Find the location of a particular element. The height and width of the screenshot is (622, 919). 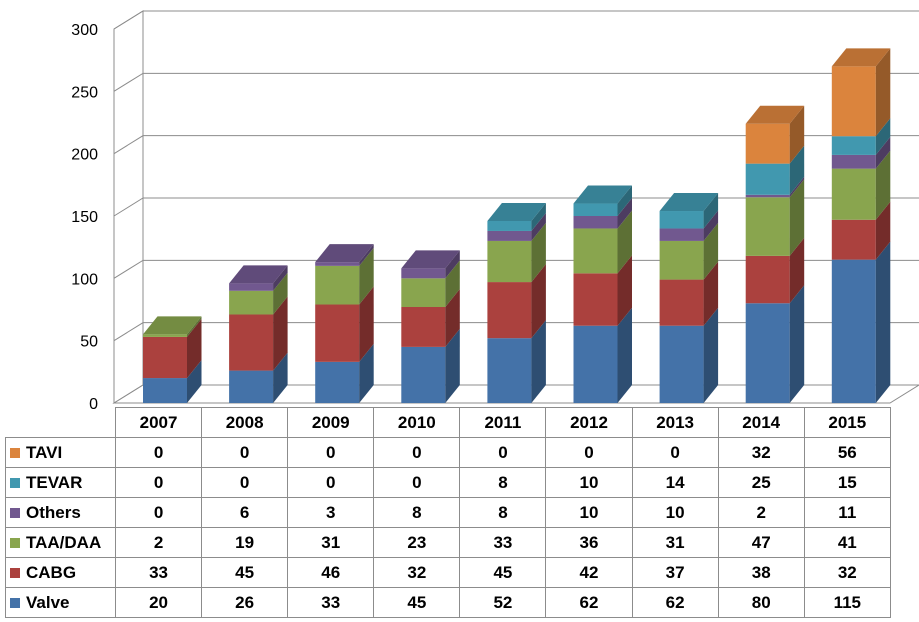

y-tick-label: 100 is located at coordinates (84, 279).